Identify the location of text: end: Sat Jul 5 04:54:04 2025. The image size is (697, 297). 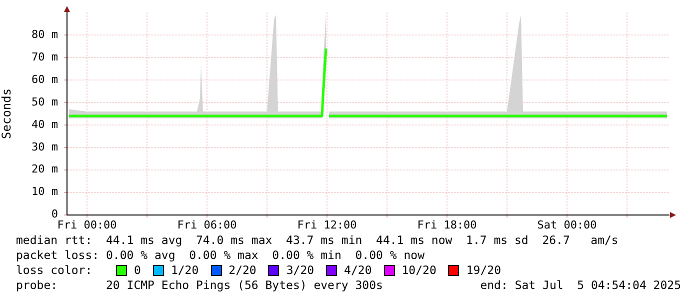
(580, 285).